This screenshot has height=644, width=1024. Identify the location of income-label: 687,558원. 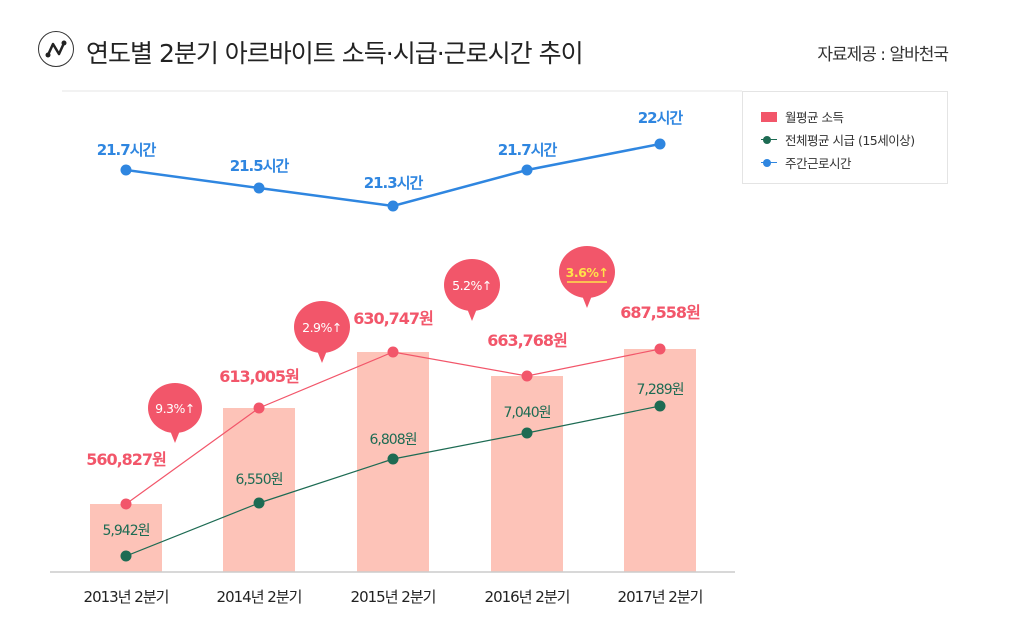
(660, 312).